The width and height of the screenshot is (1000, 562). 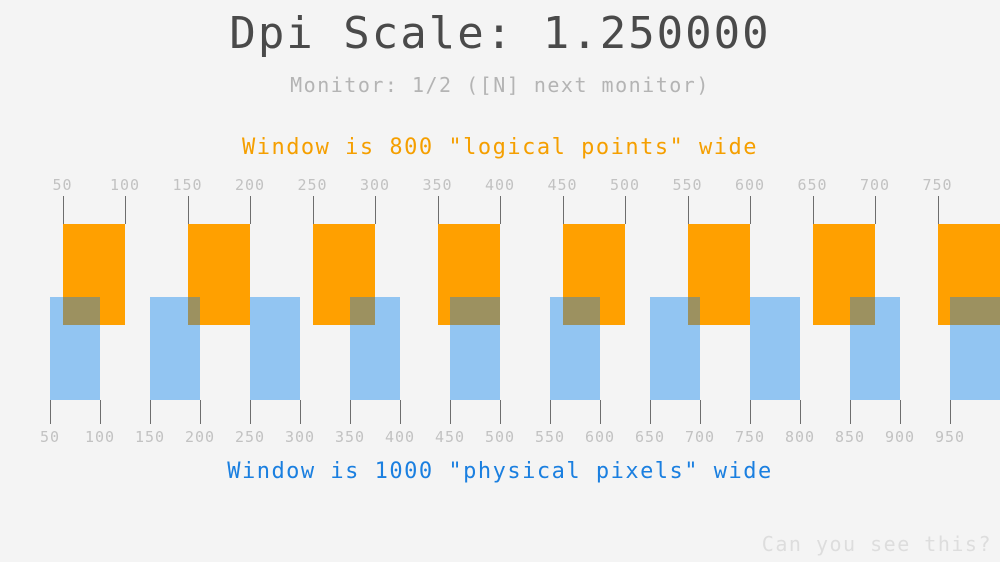 I want to click on logical-tick-label: 400, so click(x=500, y=185).